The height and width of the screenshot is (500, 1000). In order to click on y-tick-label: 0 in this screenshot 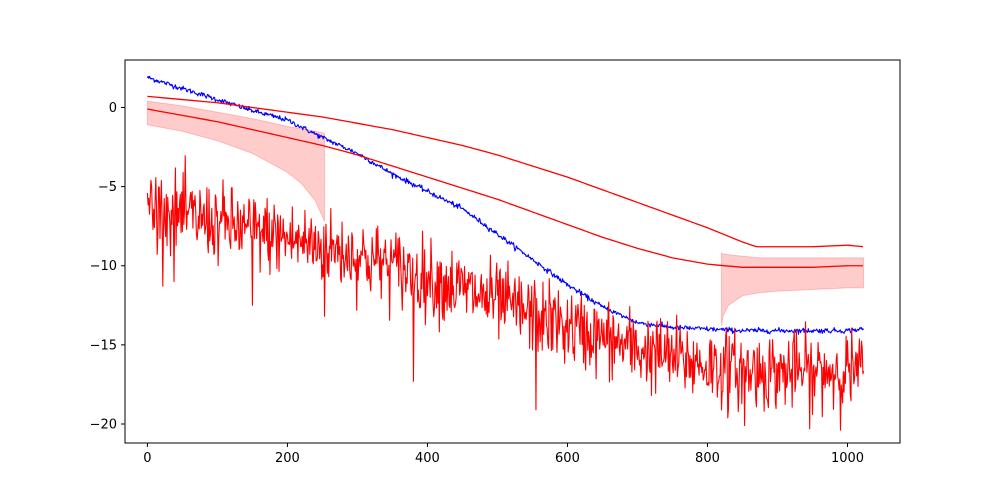, I will do `click(113, 108)`.